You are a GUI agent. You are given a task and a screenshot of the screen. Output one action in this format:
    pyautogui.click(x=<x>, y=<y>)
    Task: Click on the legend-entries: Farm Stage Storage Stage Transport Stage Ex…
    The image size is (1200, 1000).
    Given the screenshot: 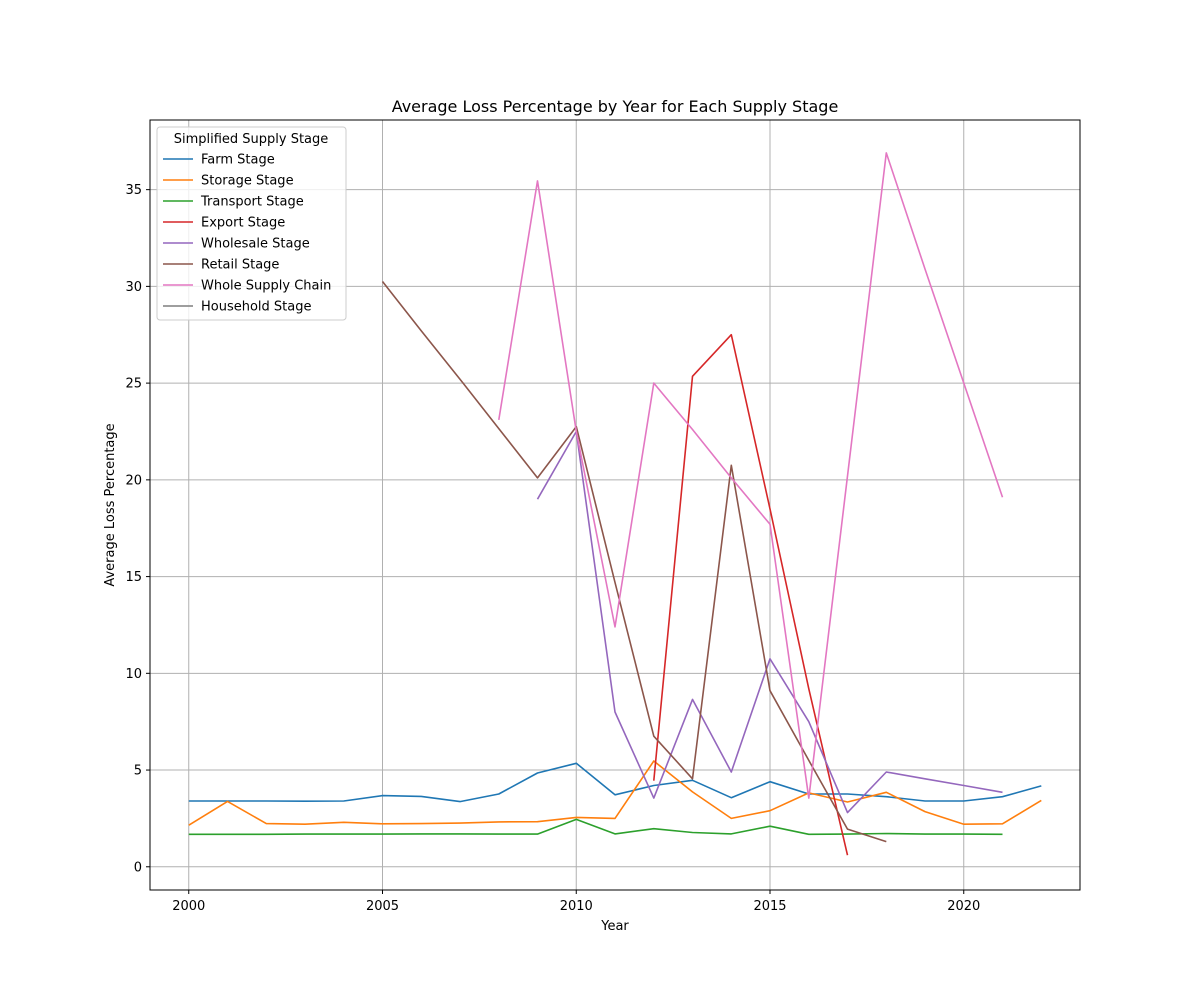 What is the action you would take?
    pyautogui.click(x=247, y=234)
    